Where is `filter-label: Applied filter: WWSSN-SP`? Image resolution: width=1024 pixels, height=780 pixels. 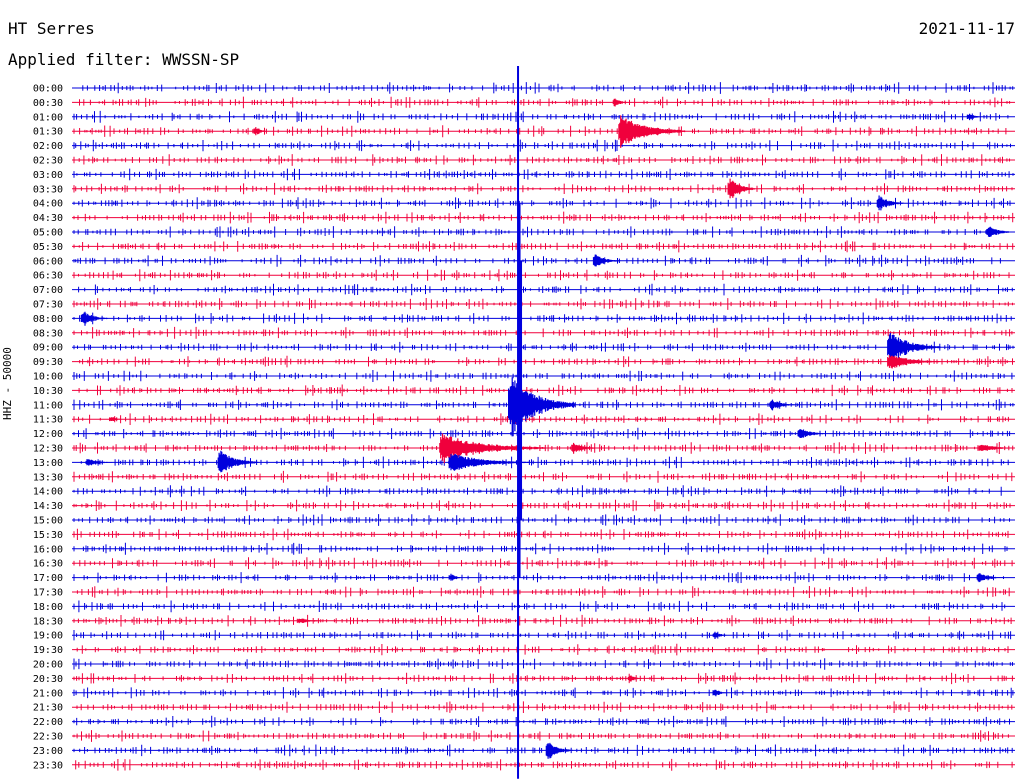 filter-label: Applied filter: WWSSN-SP is located at coordinates (124, 59).